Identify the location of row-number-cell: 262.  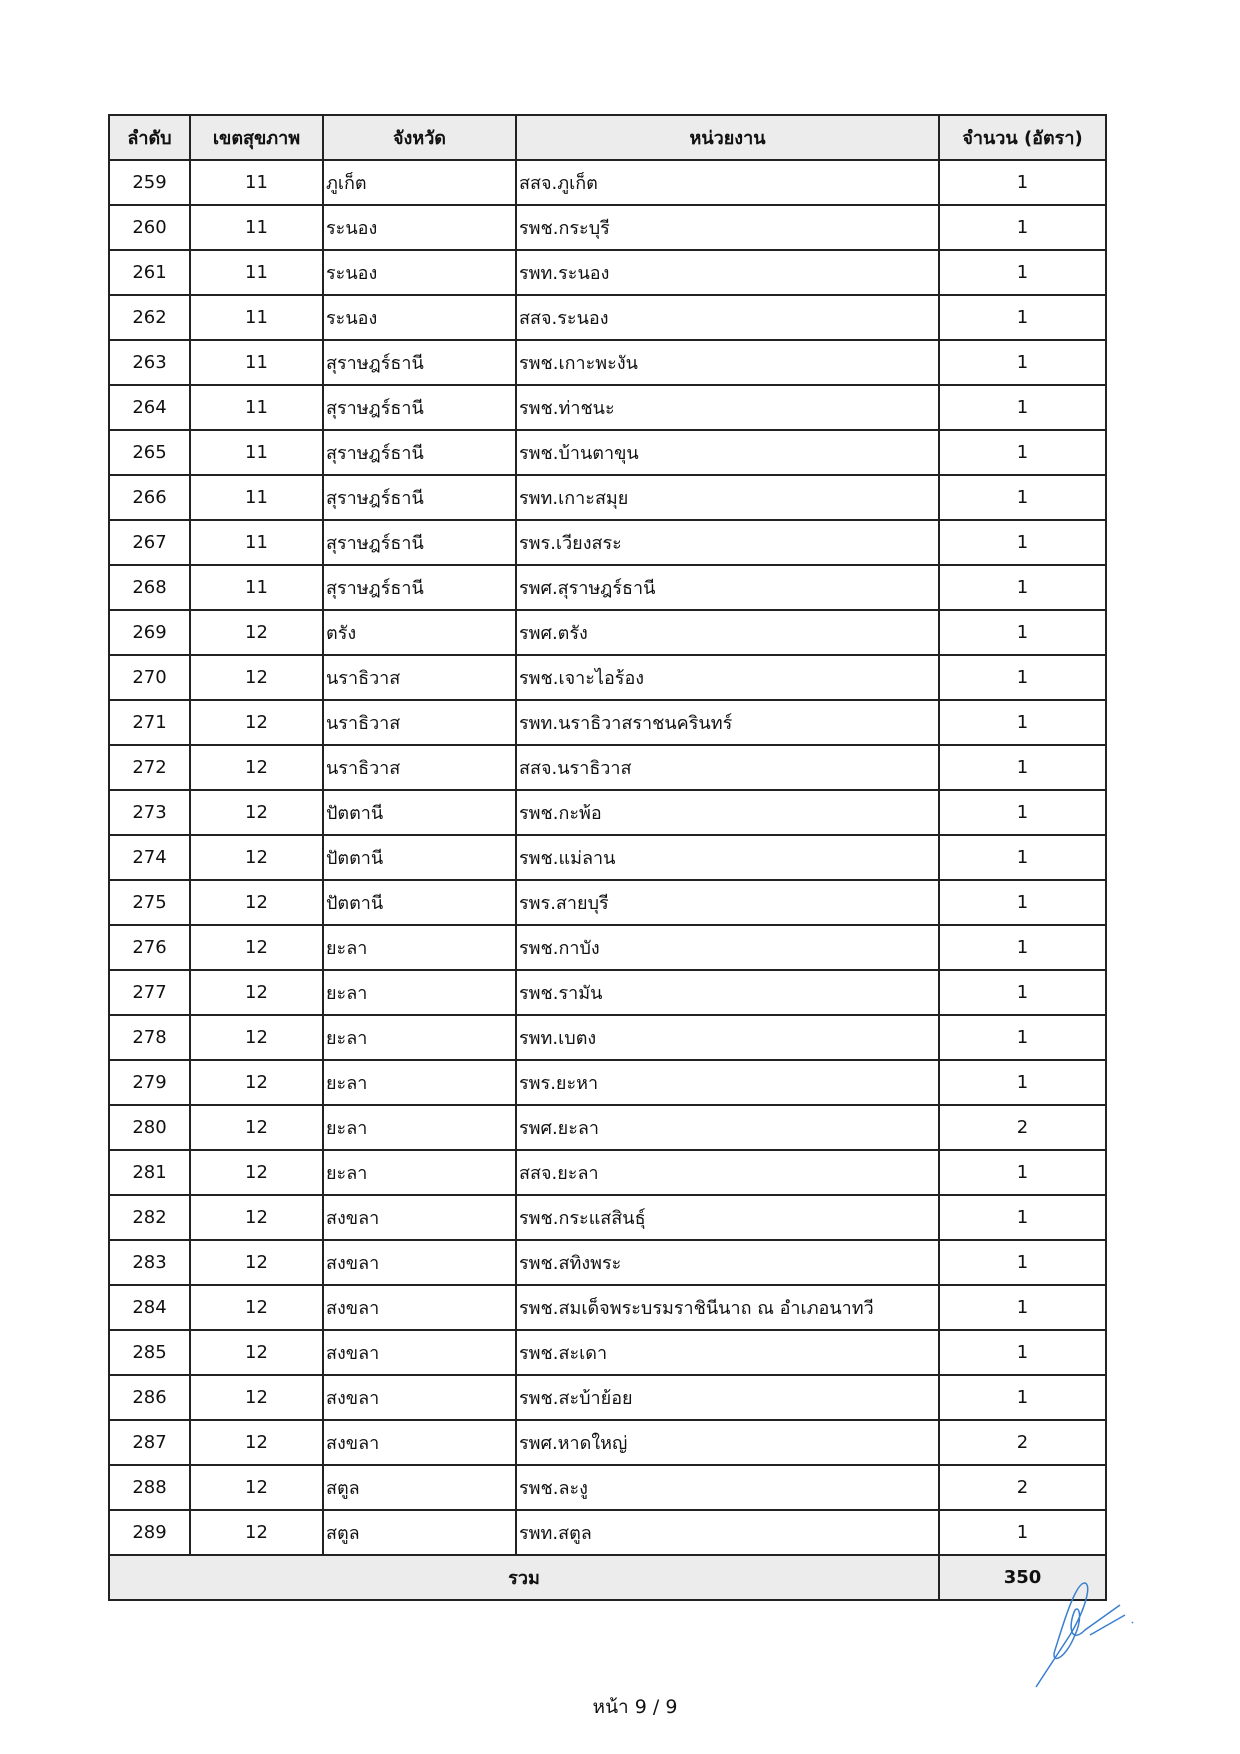
(149, 317).